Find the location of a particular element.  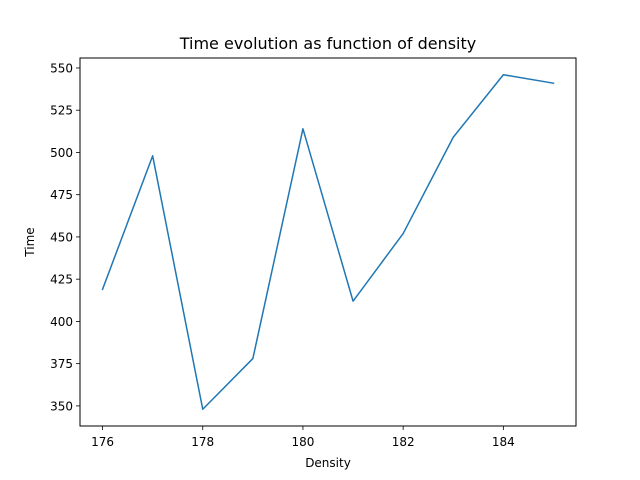

y-tick-label: 550 is located at coordinates (61, 68).